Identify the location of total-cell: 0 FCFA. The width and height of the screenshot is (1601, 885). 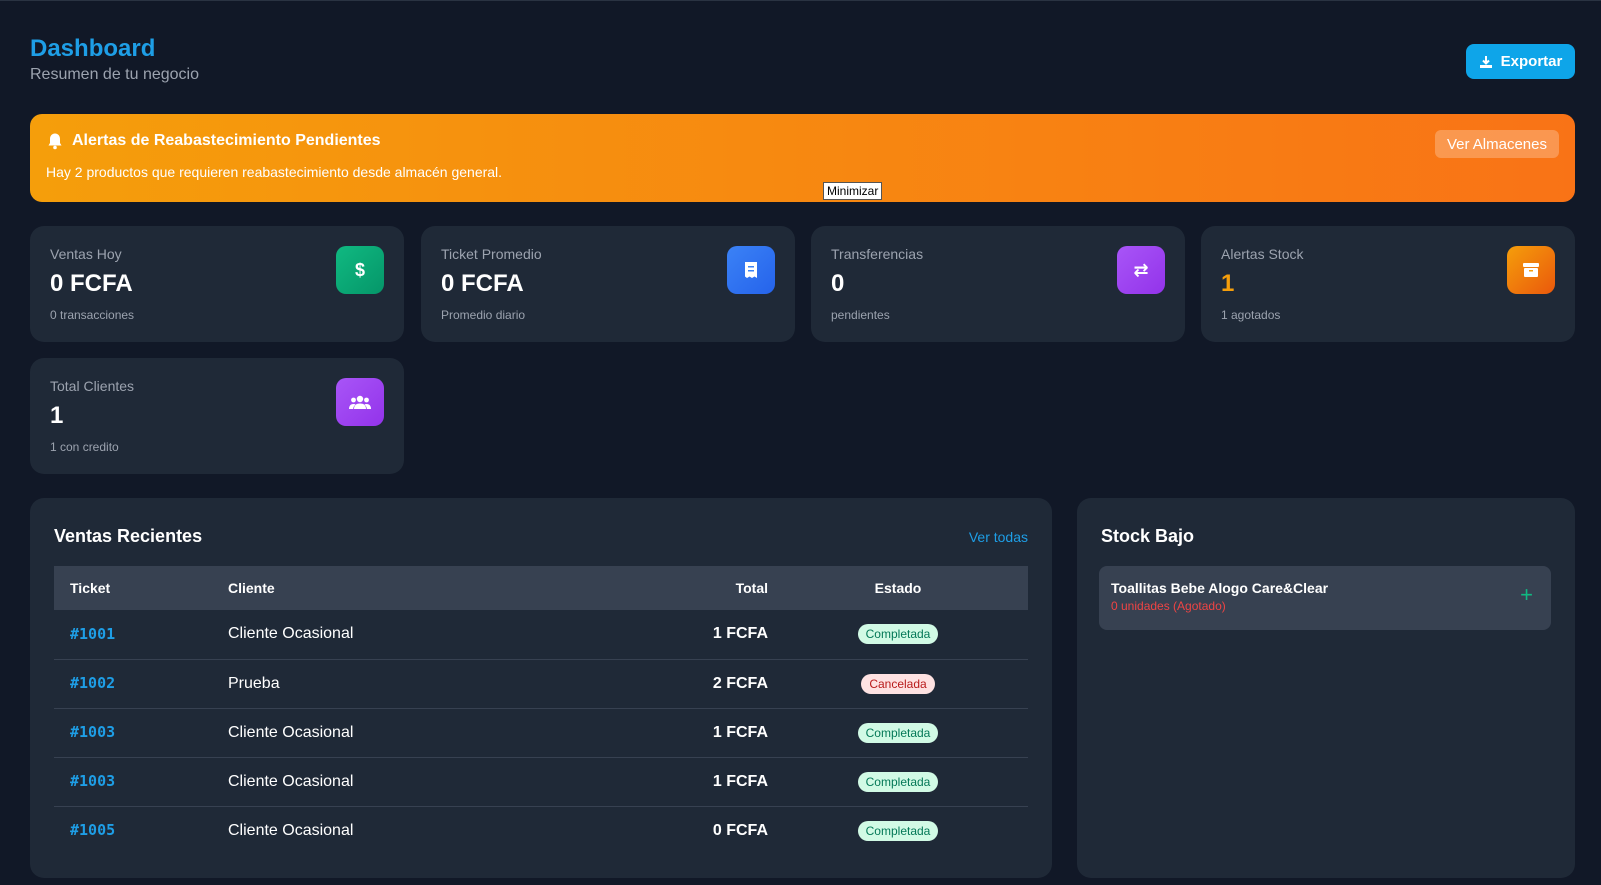
(740, 830).